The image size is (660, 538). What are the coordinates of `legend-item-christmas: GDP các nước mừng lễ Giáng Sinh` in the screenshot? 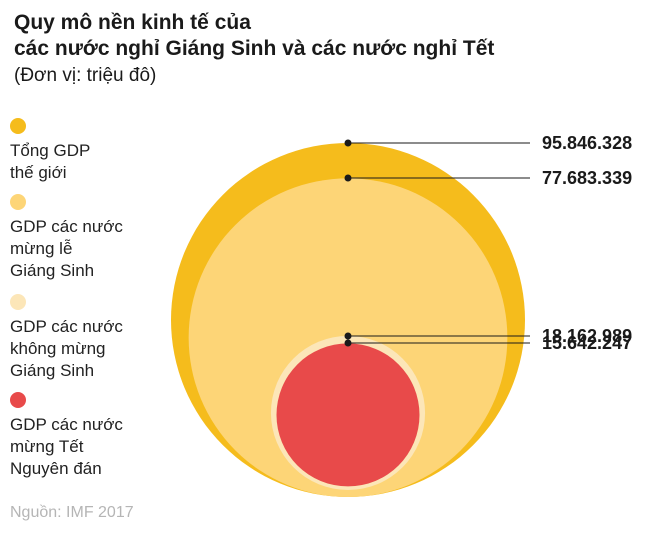 It's located at (85, 238).